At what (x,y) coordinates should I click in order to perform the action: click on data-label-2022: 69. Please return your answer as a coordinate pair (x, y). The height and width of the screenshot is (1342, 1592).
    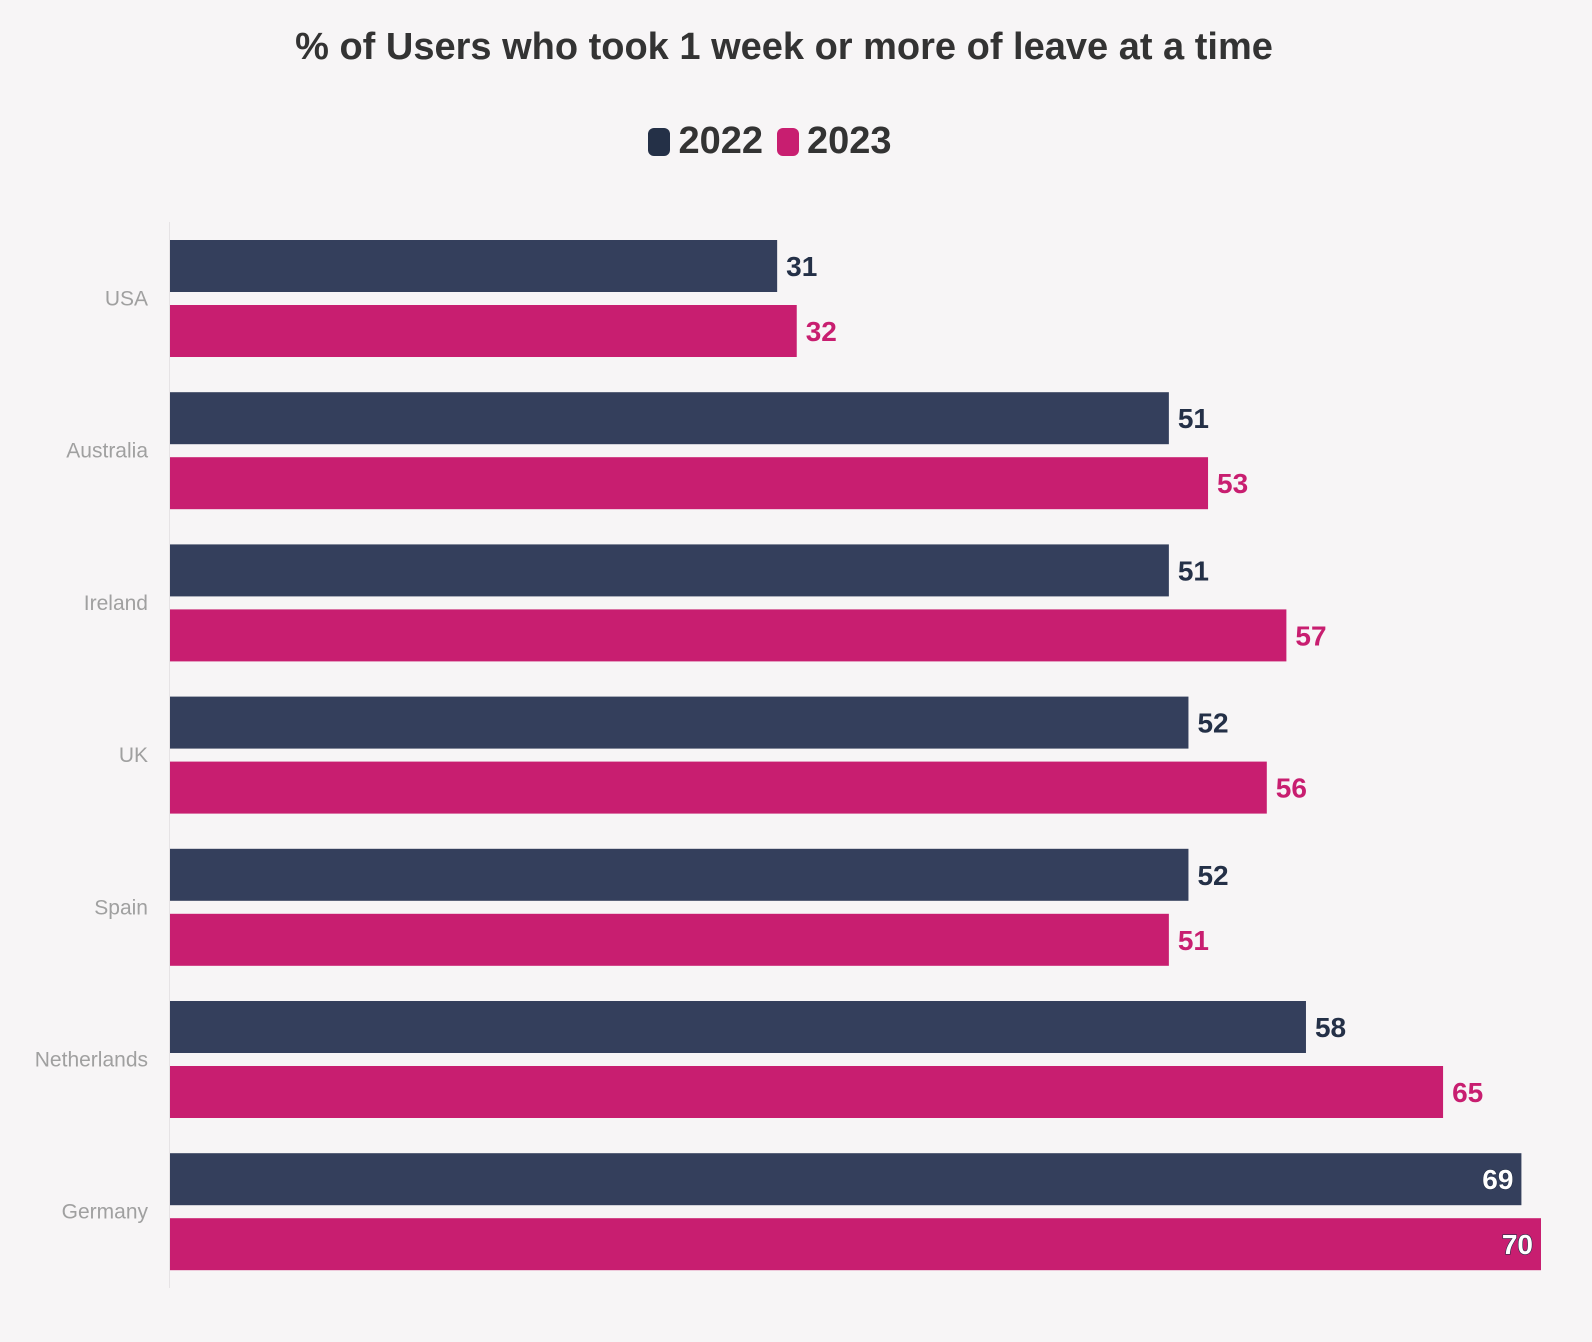
    Looking at the image, I should click on (1497, 1179).